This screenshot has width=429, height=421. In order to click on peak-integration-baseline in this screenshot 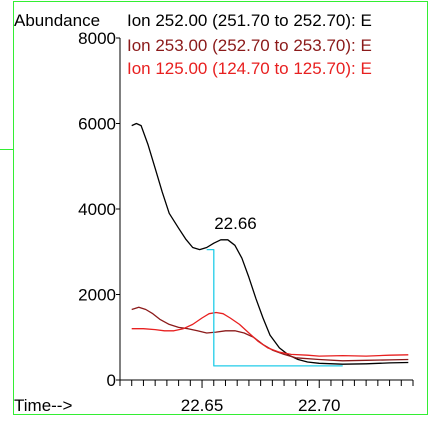, I will do `click(274, 307)`.